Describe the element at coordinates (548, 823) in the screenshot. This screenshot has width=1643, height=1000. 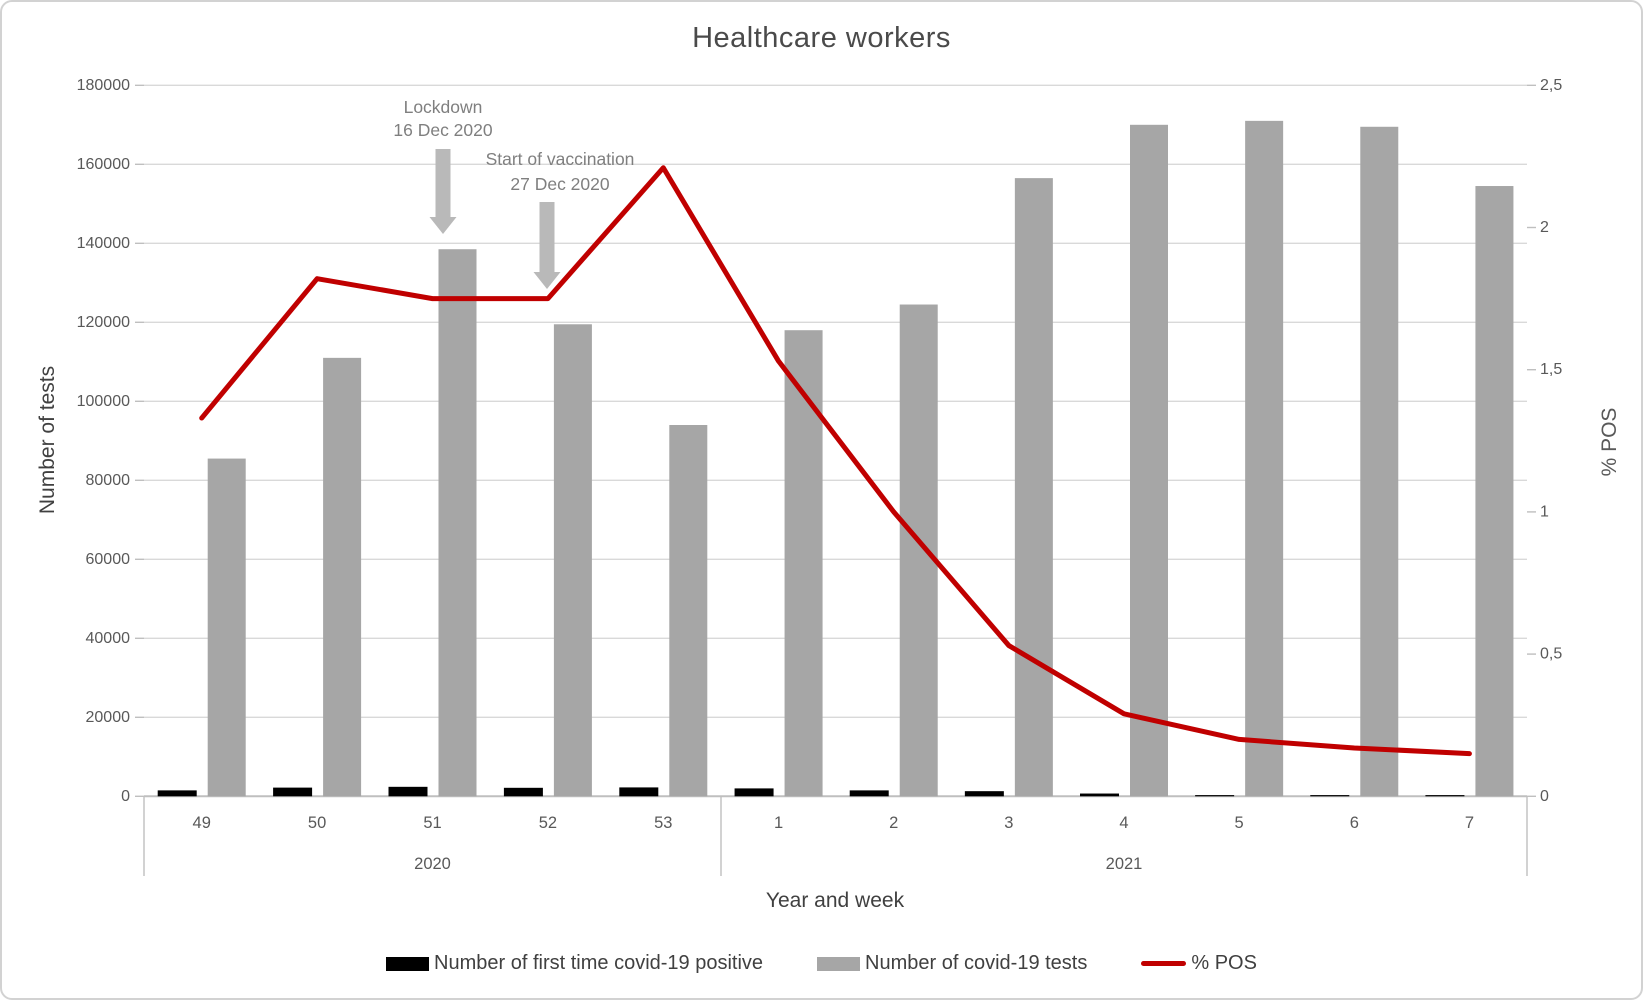
I see `week-label: 52` at that location.